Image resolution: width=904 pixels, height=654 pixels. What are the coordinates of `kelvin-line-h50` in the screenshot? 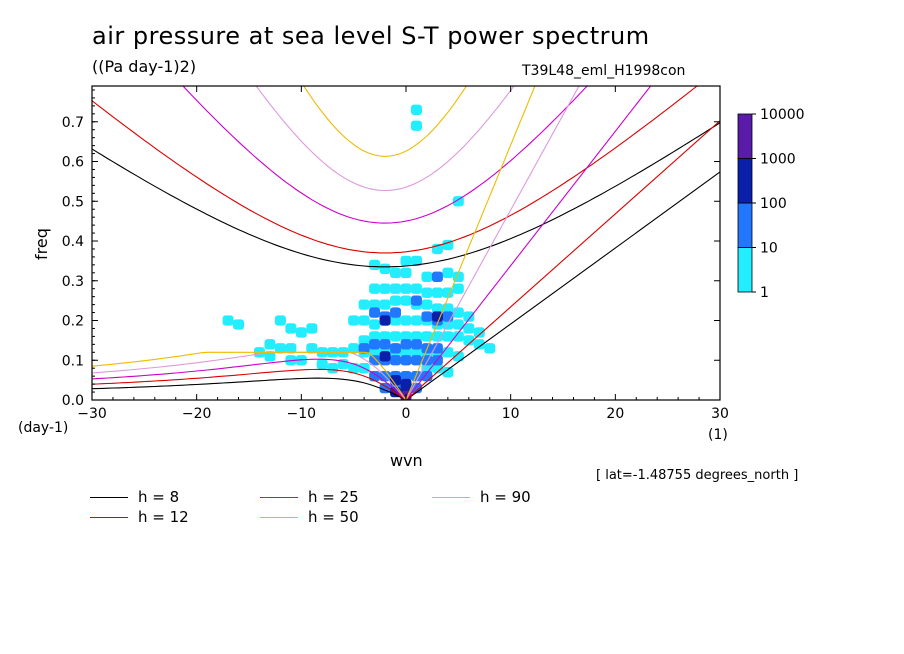 It's located at (492, 243).